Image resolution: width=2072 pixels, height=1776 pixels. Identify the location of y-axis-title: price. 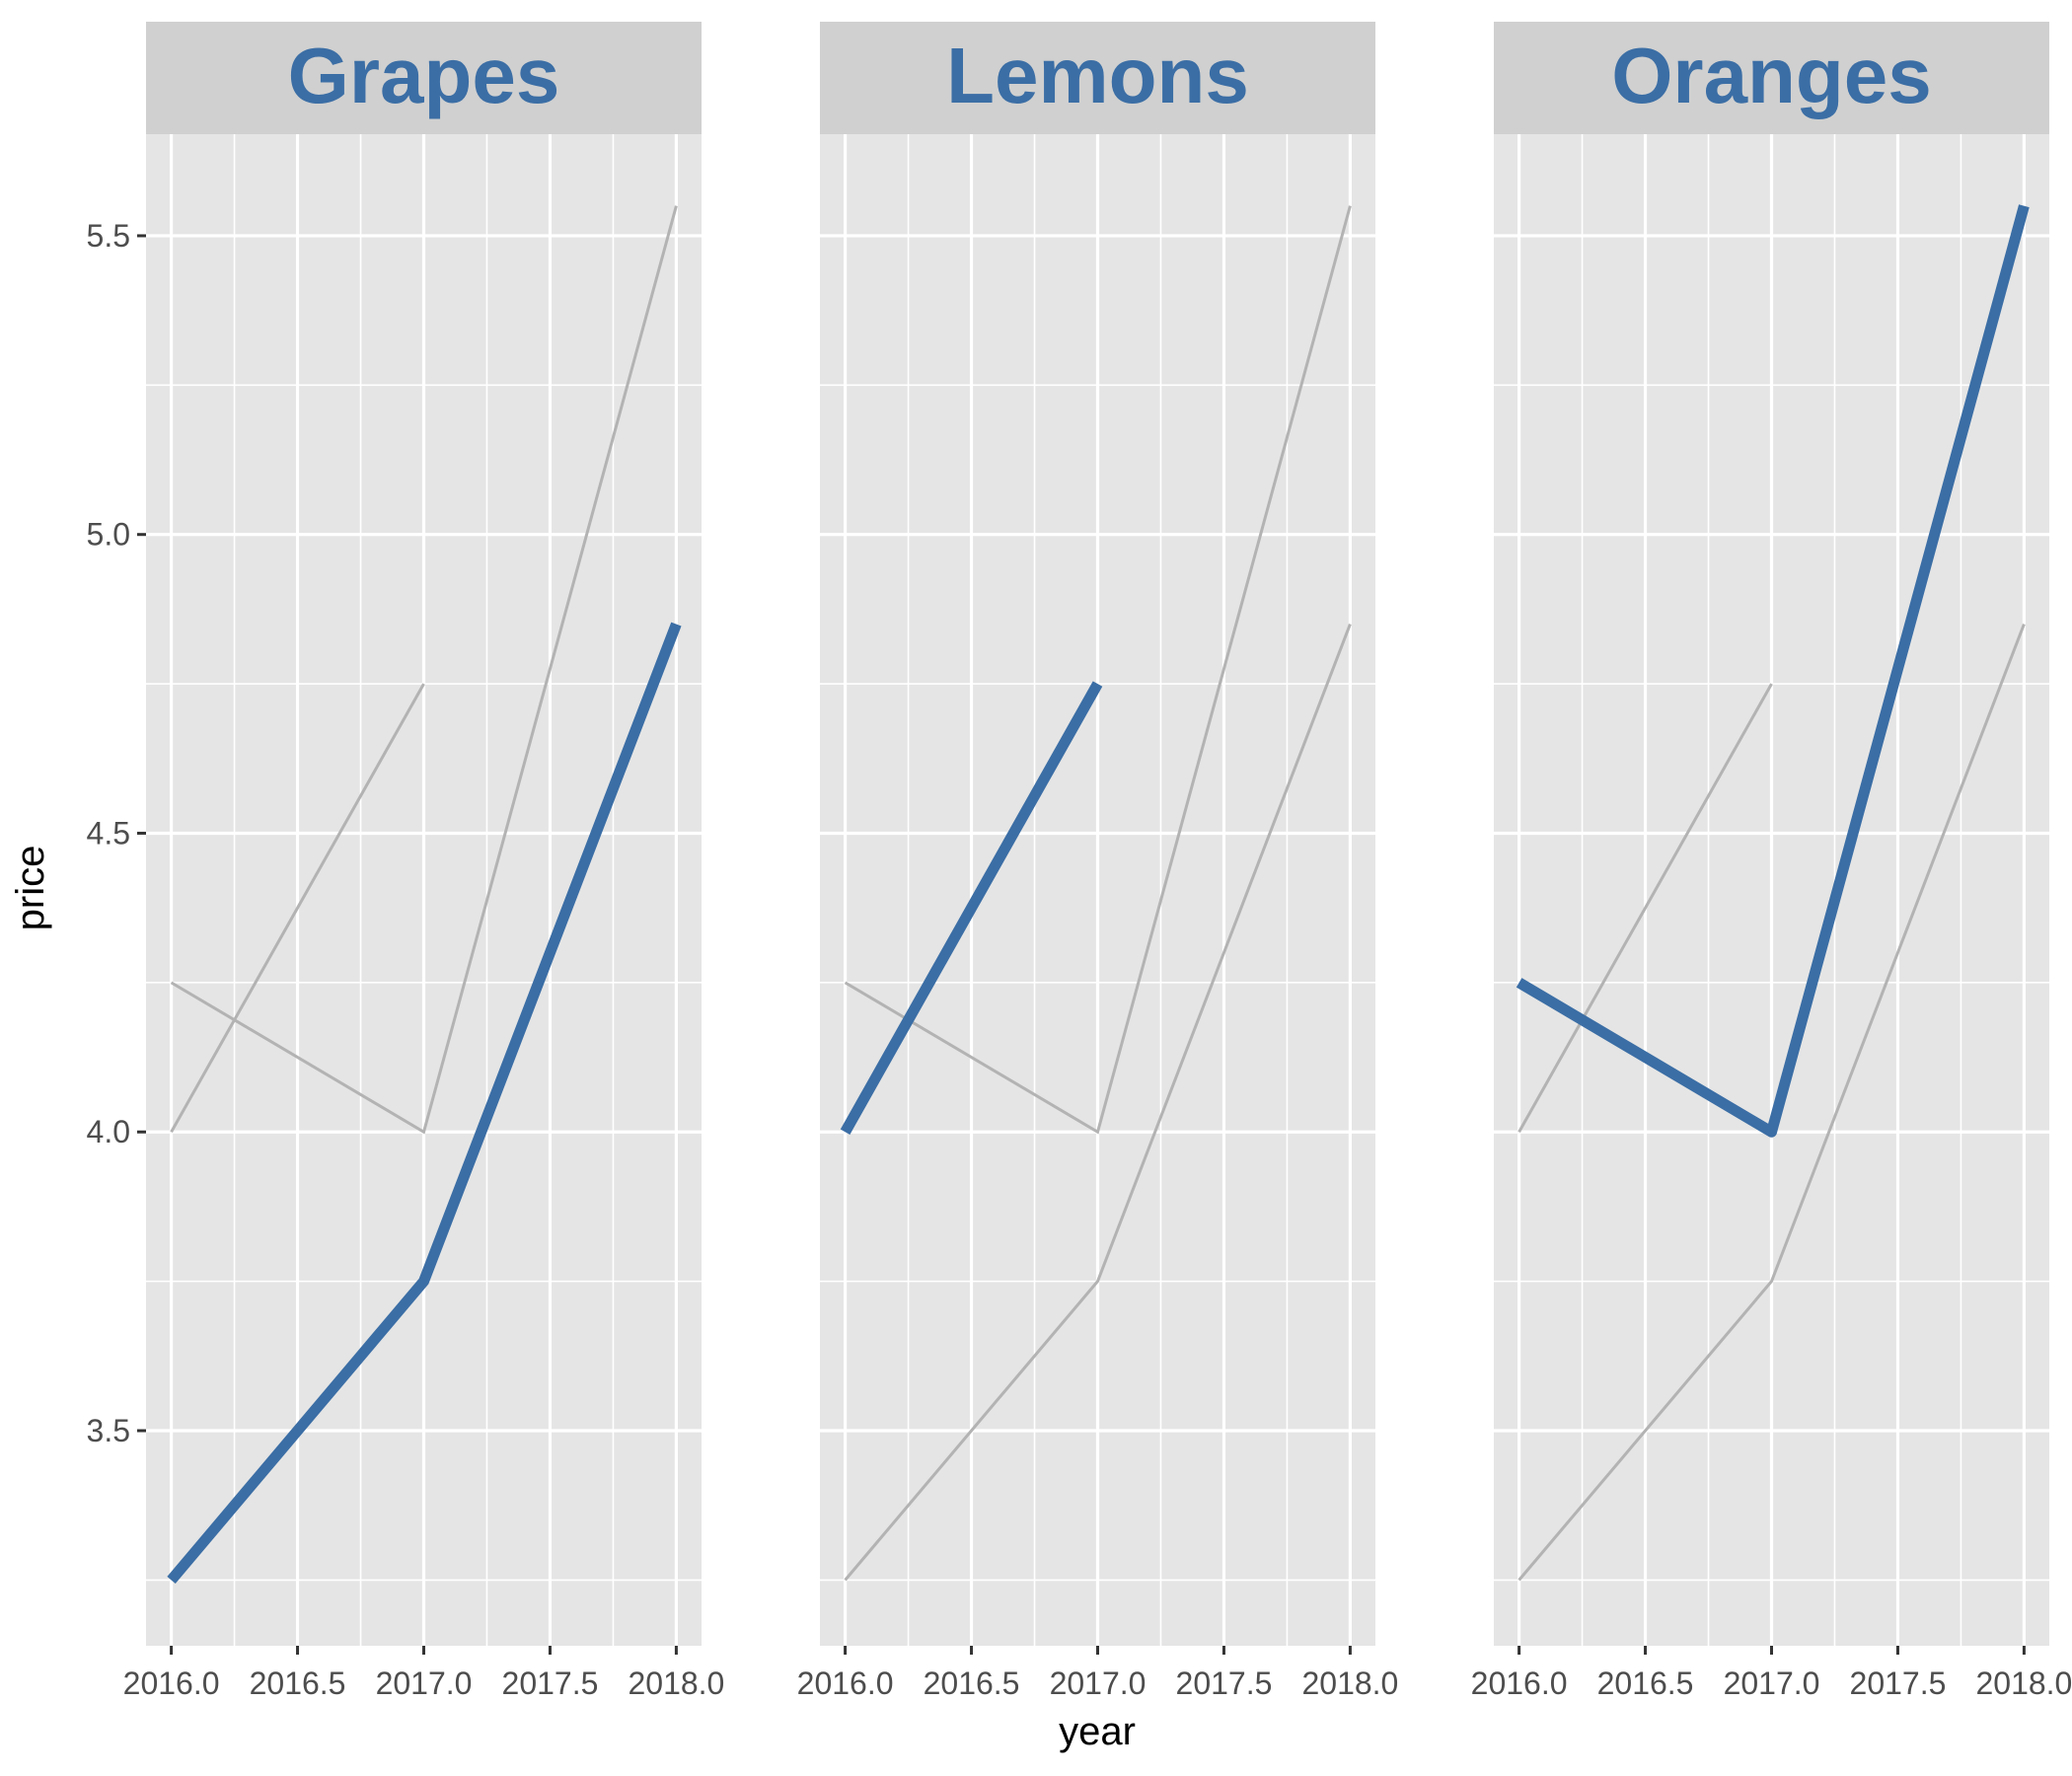
(31, 889).